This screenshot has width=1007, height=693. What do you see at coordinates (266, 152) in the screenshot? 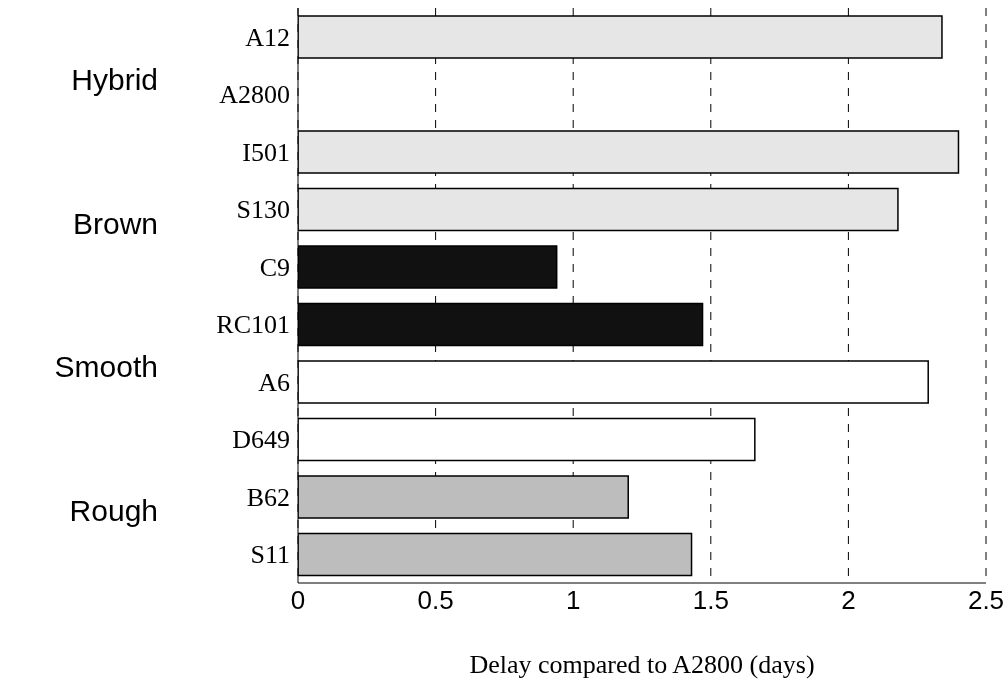
I see `y-tick-label: I501` at bounding box center [266, 152].